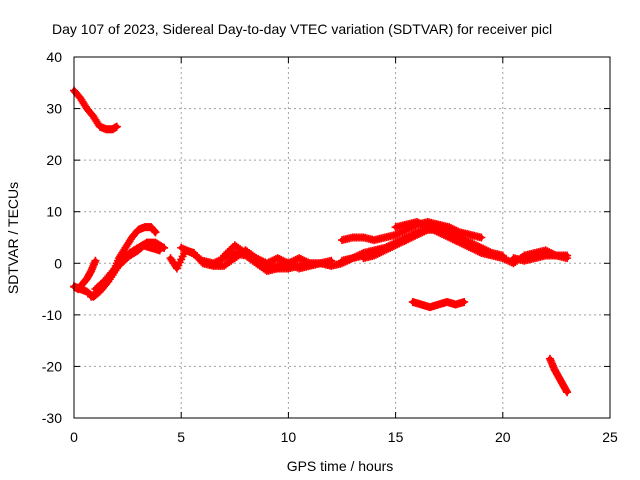 Image resolution: width=640 pixels, height=480 pixels. Describe the element at coordinates (503, 437) in the screenshot. I see `x-tick-label: 20` at that location.